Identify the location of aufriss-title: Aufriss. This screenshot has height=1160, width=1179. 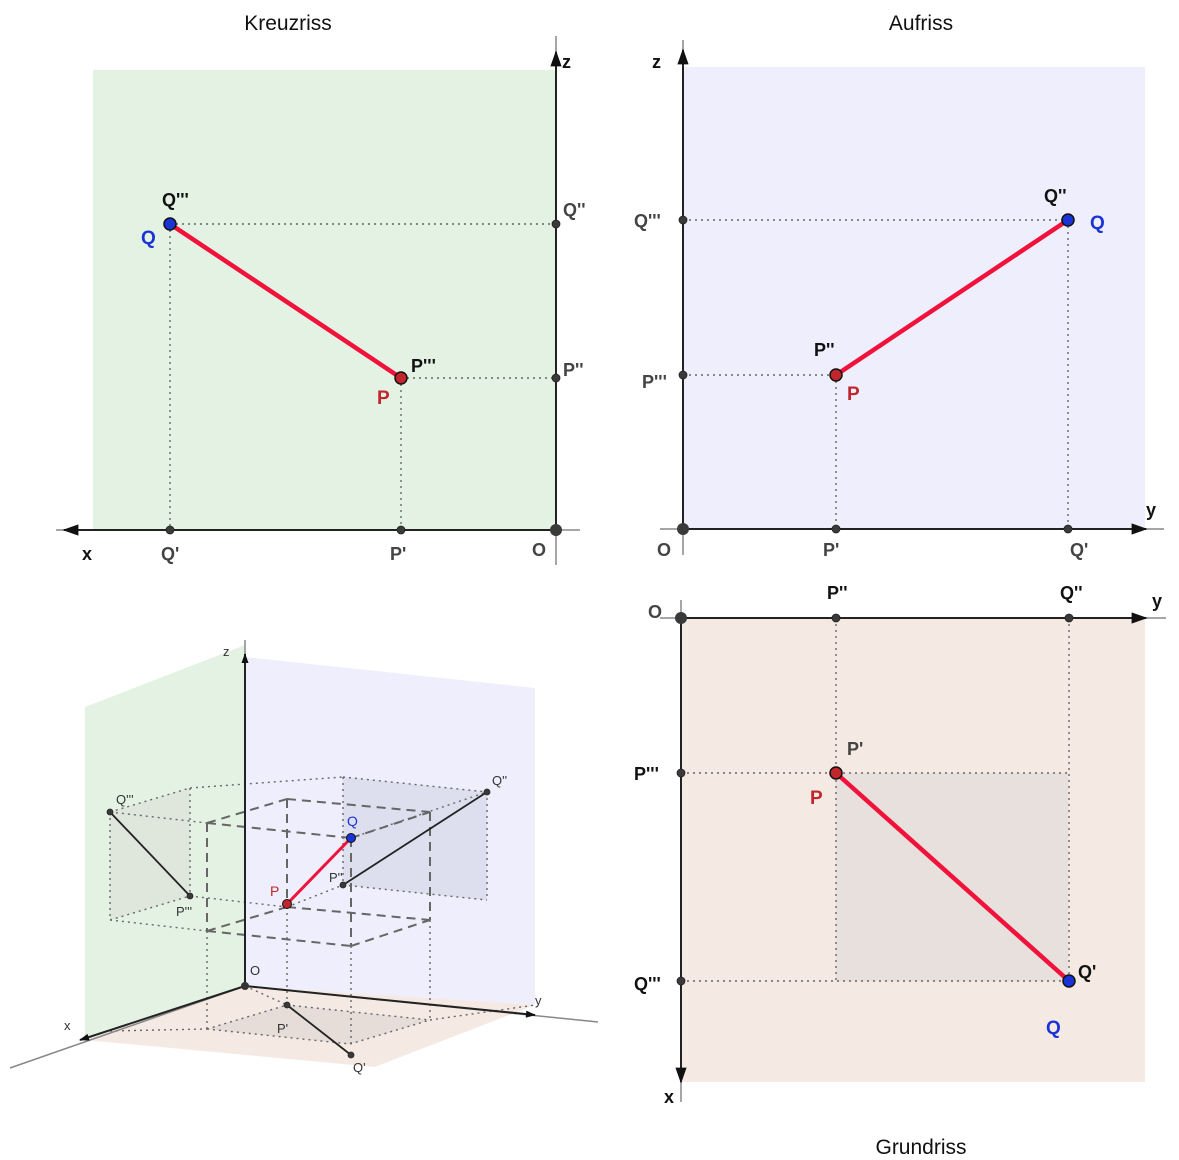
(921, 23).